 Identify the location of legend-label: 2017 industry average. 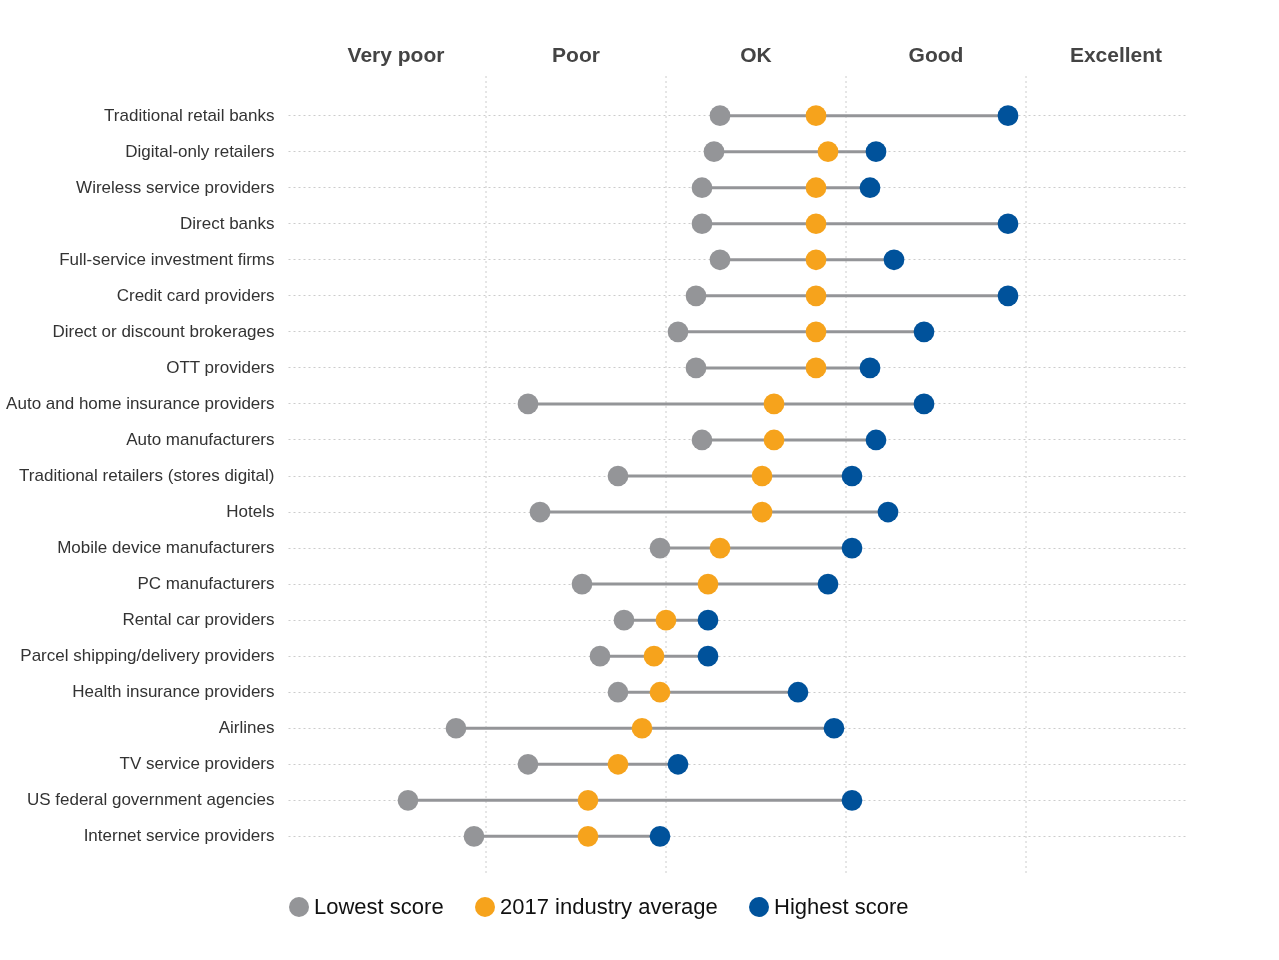
(609, 906).